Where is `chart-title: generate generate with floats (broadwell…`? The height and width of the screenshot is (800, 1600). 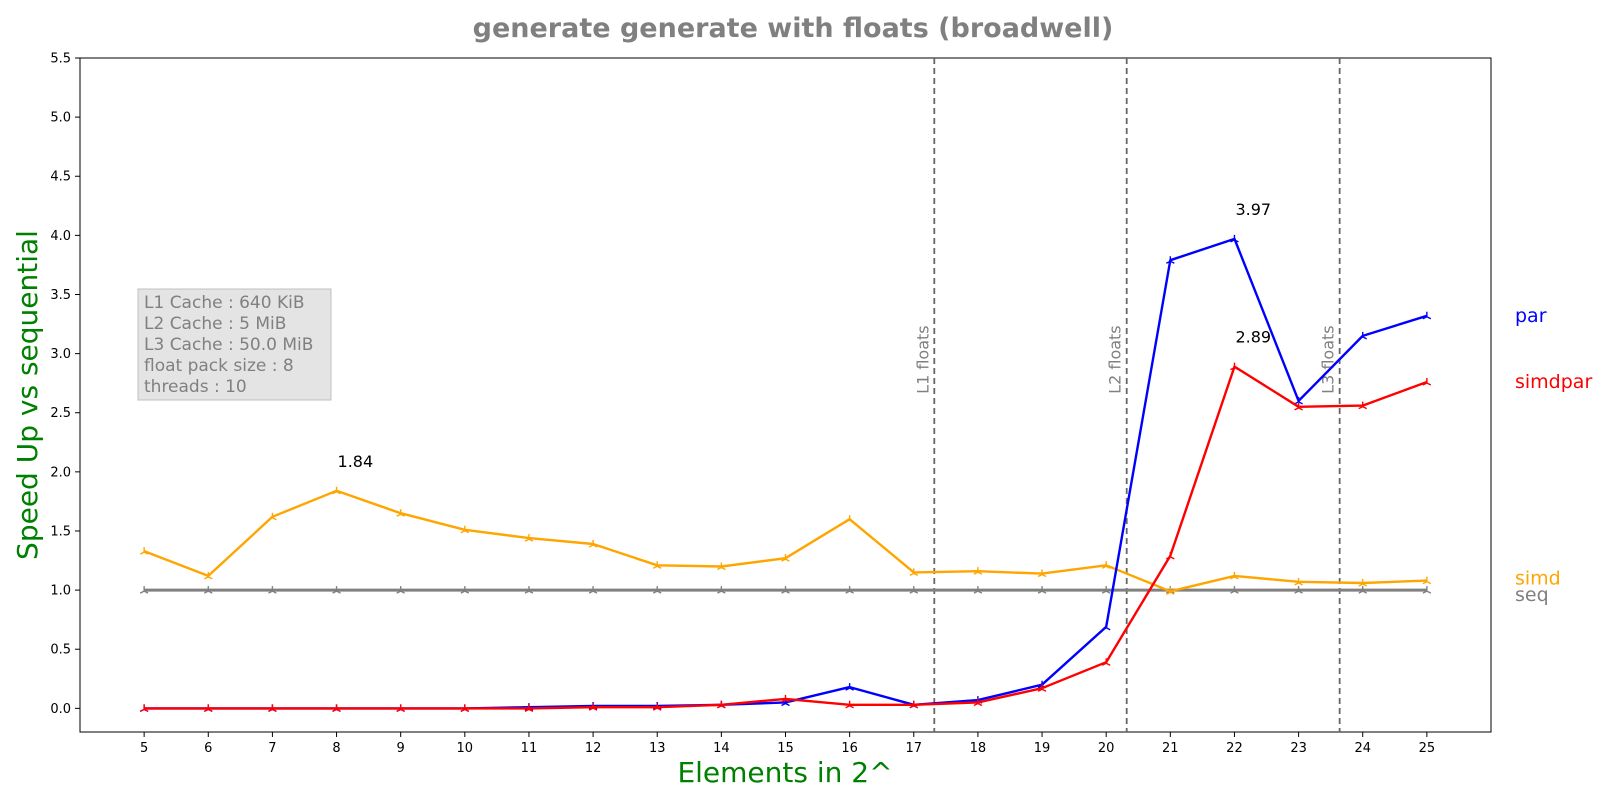 chart-title: generate generate with floats (broadwell… is located at coordinates (793, 28).